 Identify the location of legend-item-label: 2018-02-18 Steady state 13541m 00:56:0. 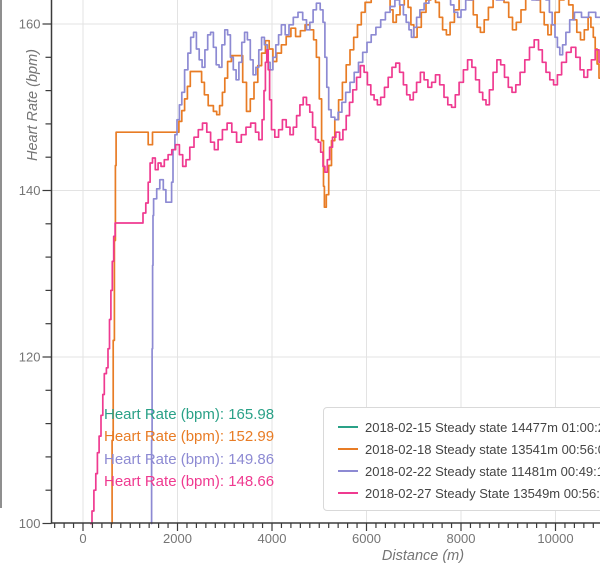
(482, 449).